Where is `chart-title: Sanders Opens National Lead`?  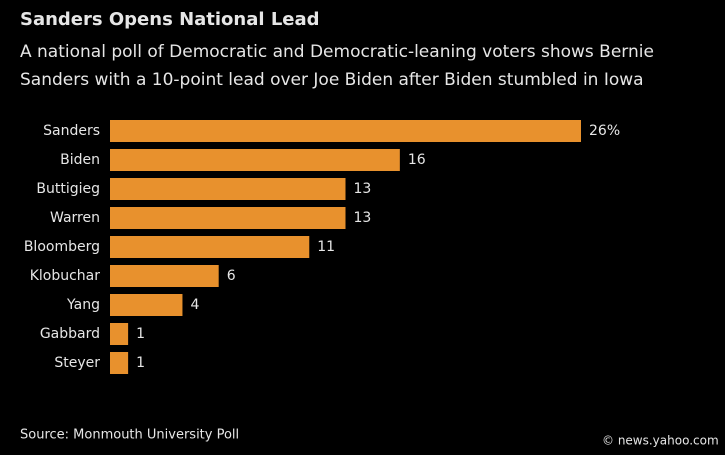
chart-title: Sanders Opens National Lead is located at coordinates (170, 19).